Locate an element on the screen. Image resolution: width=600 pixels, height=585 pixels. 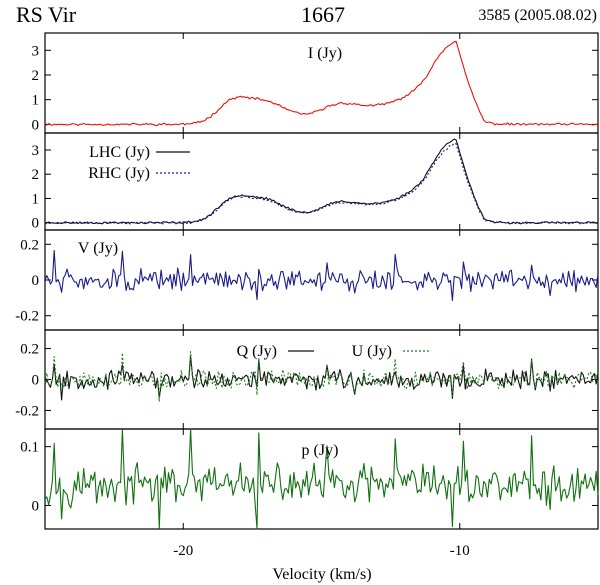
legend-label-u: U (Jy) is located at coordinates (372, 351).